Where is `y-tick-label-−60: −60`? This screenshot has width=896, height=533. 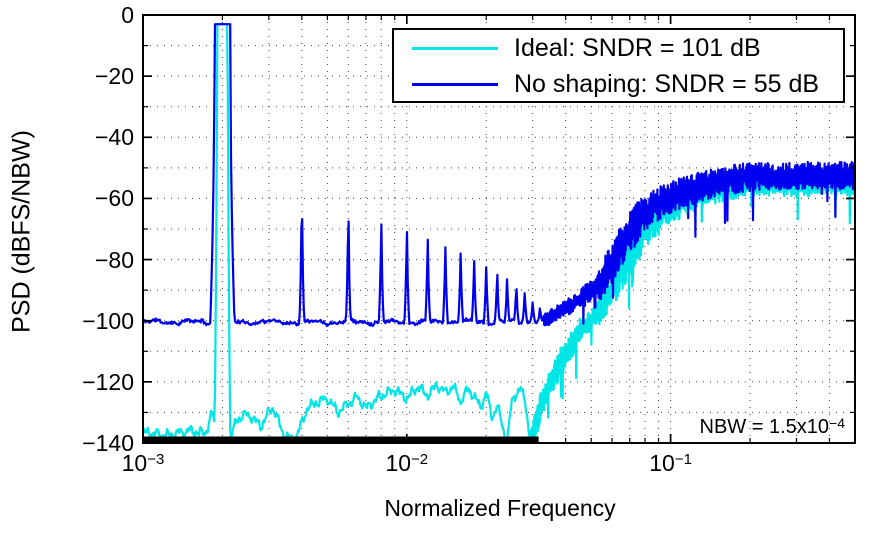
y-tick-label-−60: −60 is located at coordinates (114, 198).